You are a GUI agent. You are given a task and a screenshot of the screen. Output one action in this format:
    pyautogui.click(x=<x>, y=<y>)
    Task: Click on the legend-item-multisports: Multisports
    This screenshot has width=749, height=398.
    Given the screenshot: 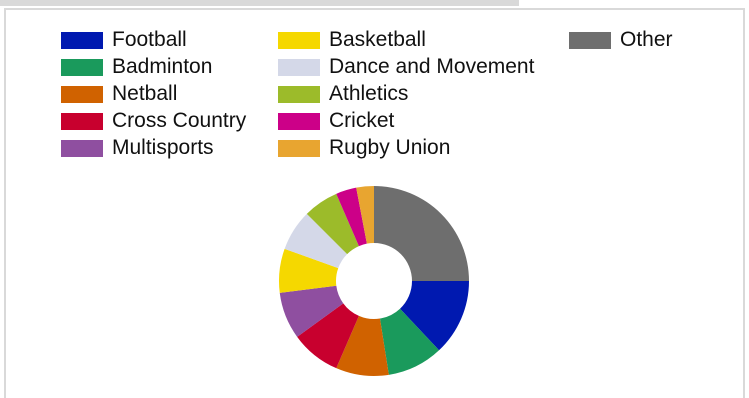 What is the action you would take?
    pyautogui.click(x=137, y=147)
    